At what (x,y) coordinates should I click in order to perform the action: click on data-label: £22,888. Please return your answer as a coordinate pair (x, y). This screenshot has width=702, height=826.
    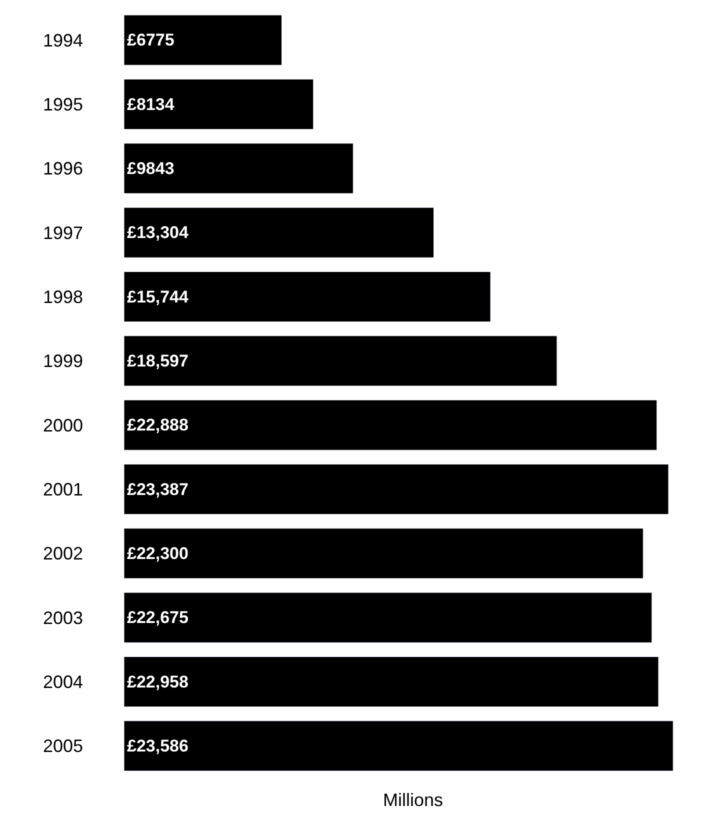
    Looking at the image, I should click on (157, 425).